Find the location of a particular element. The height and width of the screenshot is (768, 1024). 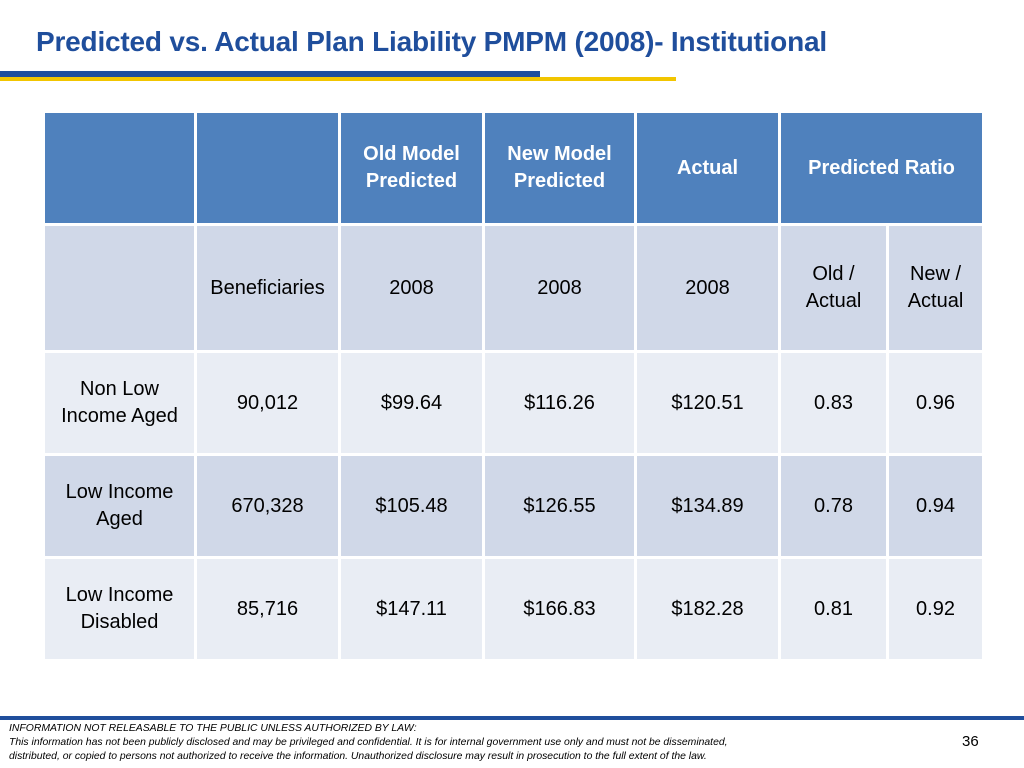

title-underline-yellow is located at coordinates (338, 79).